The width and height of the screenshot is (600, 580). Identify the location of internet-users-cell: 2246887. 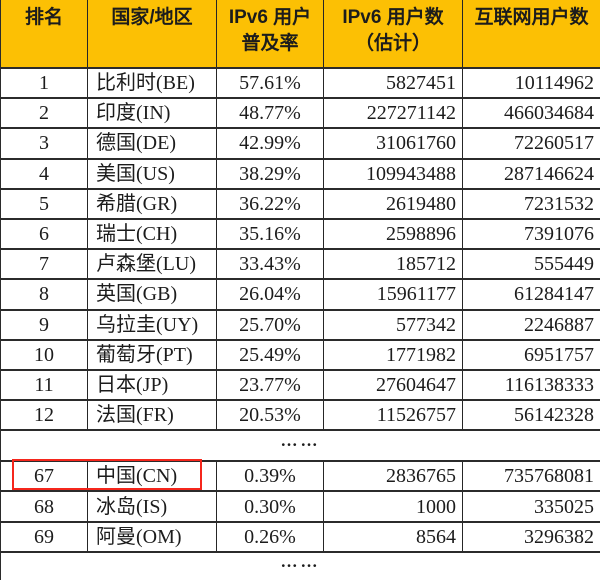
(531, 325).